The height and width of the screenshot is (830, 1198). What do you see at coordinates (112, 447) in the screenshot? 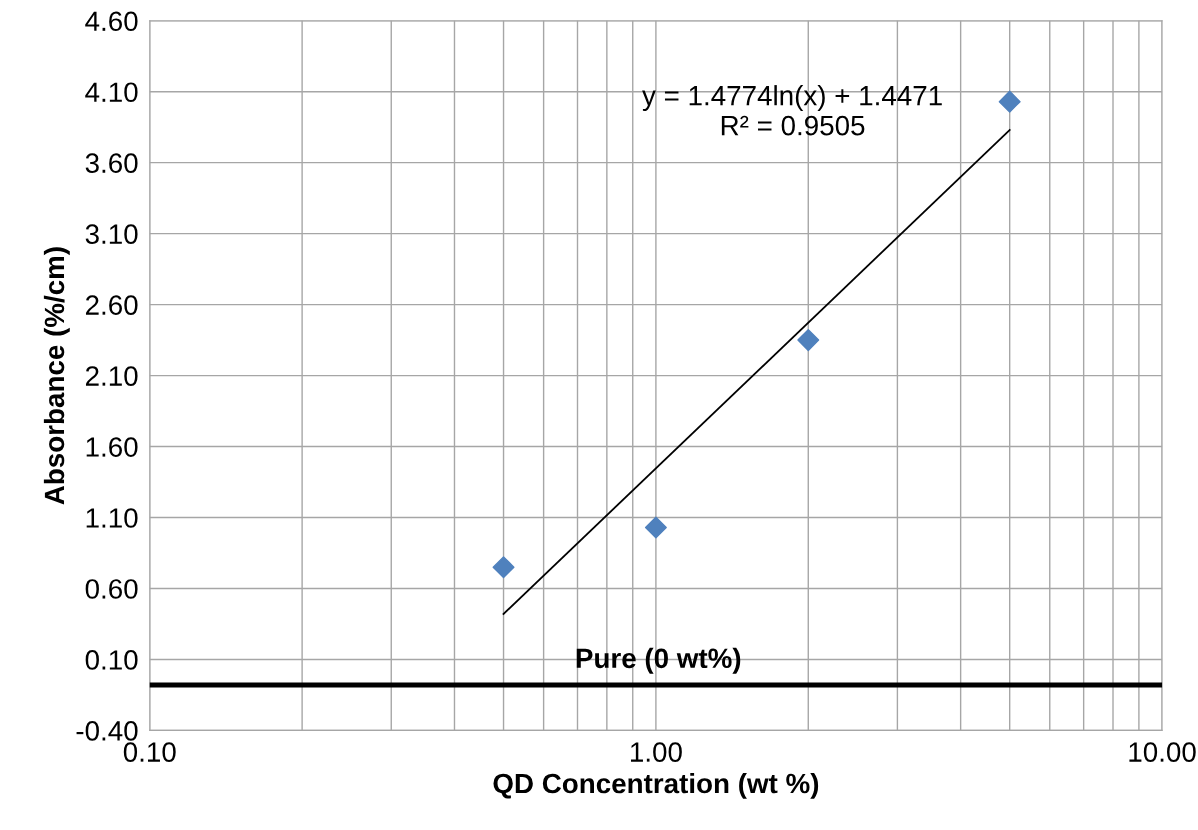
I see `y-tick-label: 1.60` at bounding box center [112, 447].